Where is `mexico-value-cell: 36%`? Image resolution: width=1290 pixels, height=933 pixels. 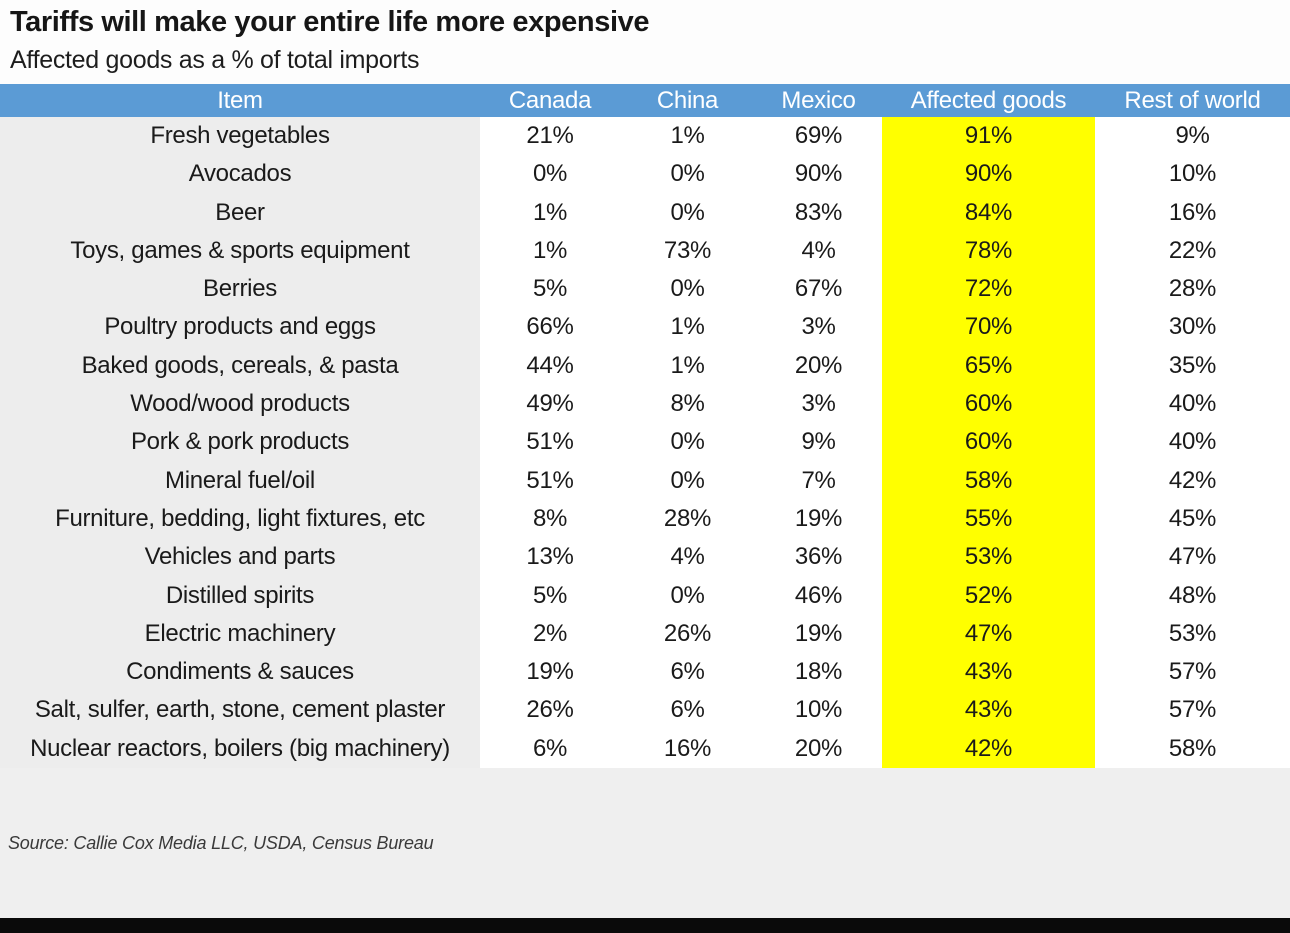
mexico-value-cell: 36% is located at coordinates (818, 557).